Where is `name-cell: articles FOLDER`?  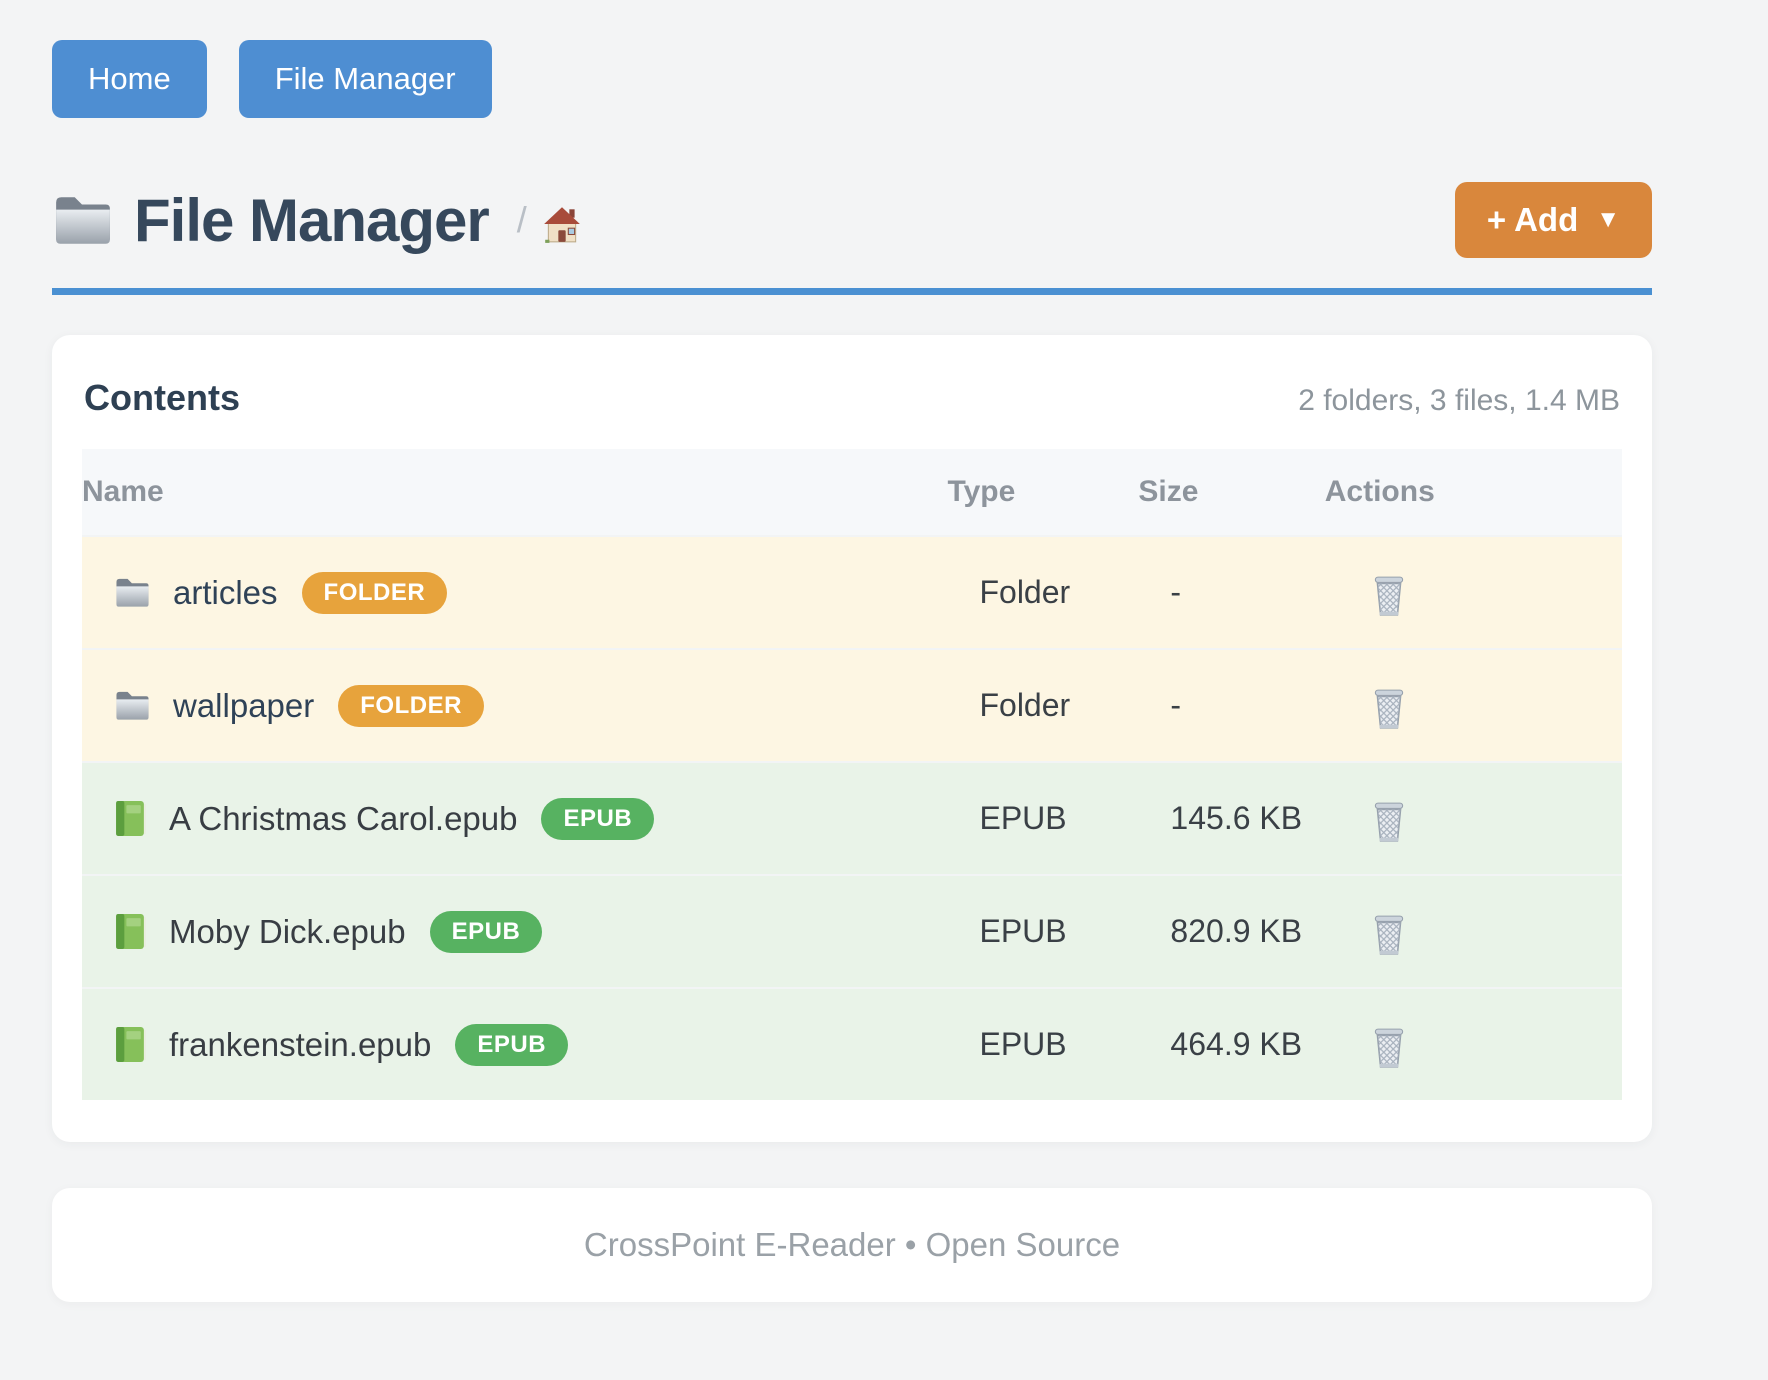 name-cell: articles FOLDER is located at coordinates (514, 592).